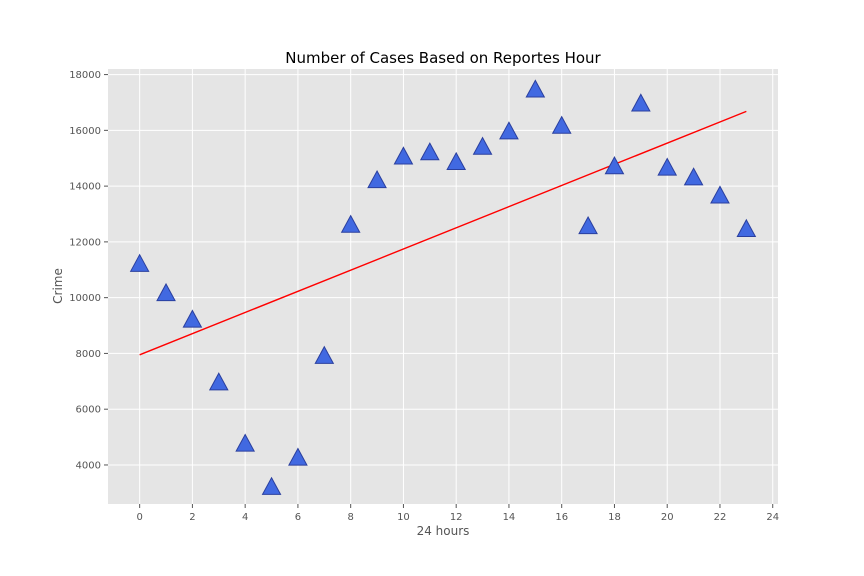  What do you see at coordinates (85, 298) in the screenshot?
I see `y-tick-label: 10000` at bounding box center [85, 298].